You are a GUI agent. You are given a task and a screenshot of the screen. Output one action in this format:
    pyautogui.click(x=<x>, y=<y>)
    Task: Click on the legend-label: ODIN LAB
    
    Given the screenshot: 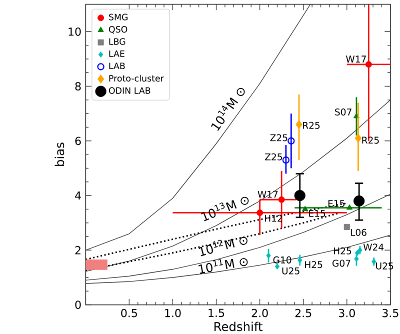 What is the action you would take?
    pyautogui.click(x=129, y=90)
    